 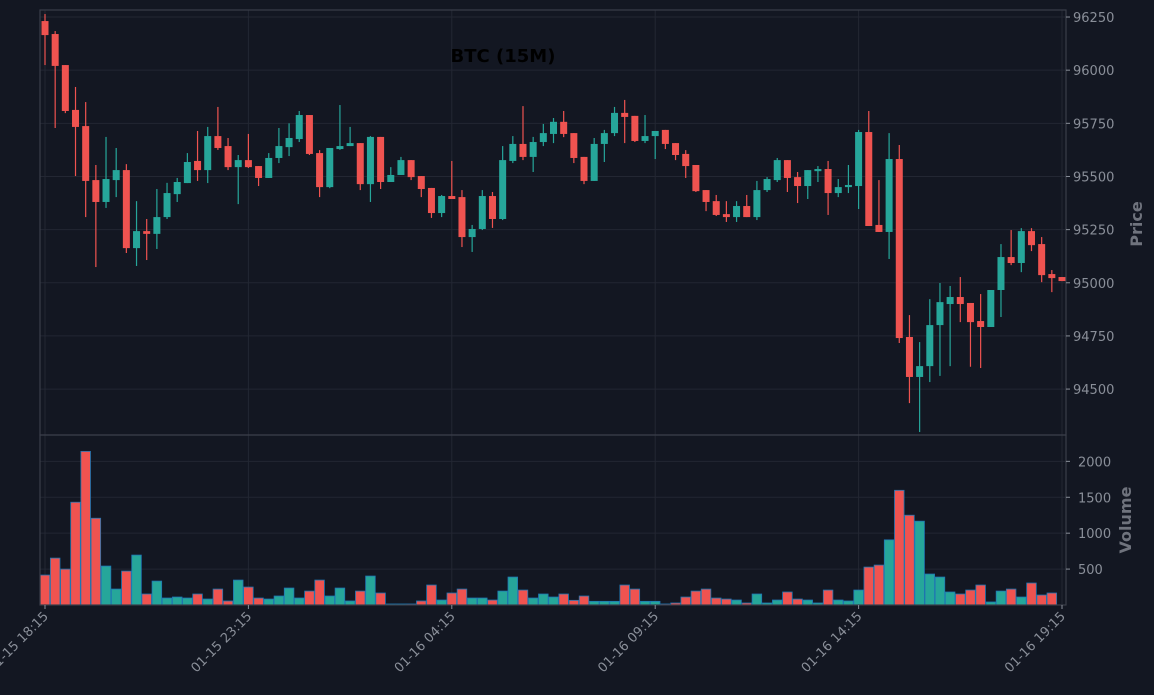 I want to click on volume-tick-label: 500, so click(x=1090, y=570).